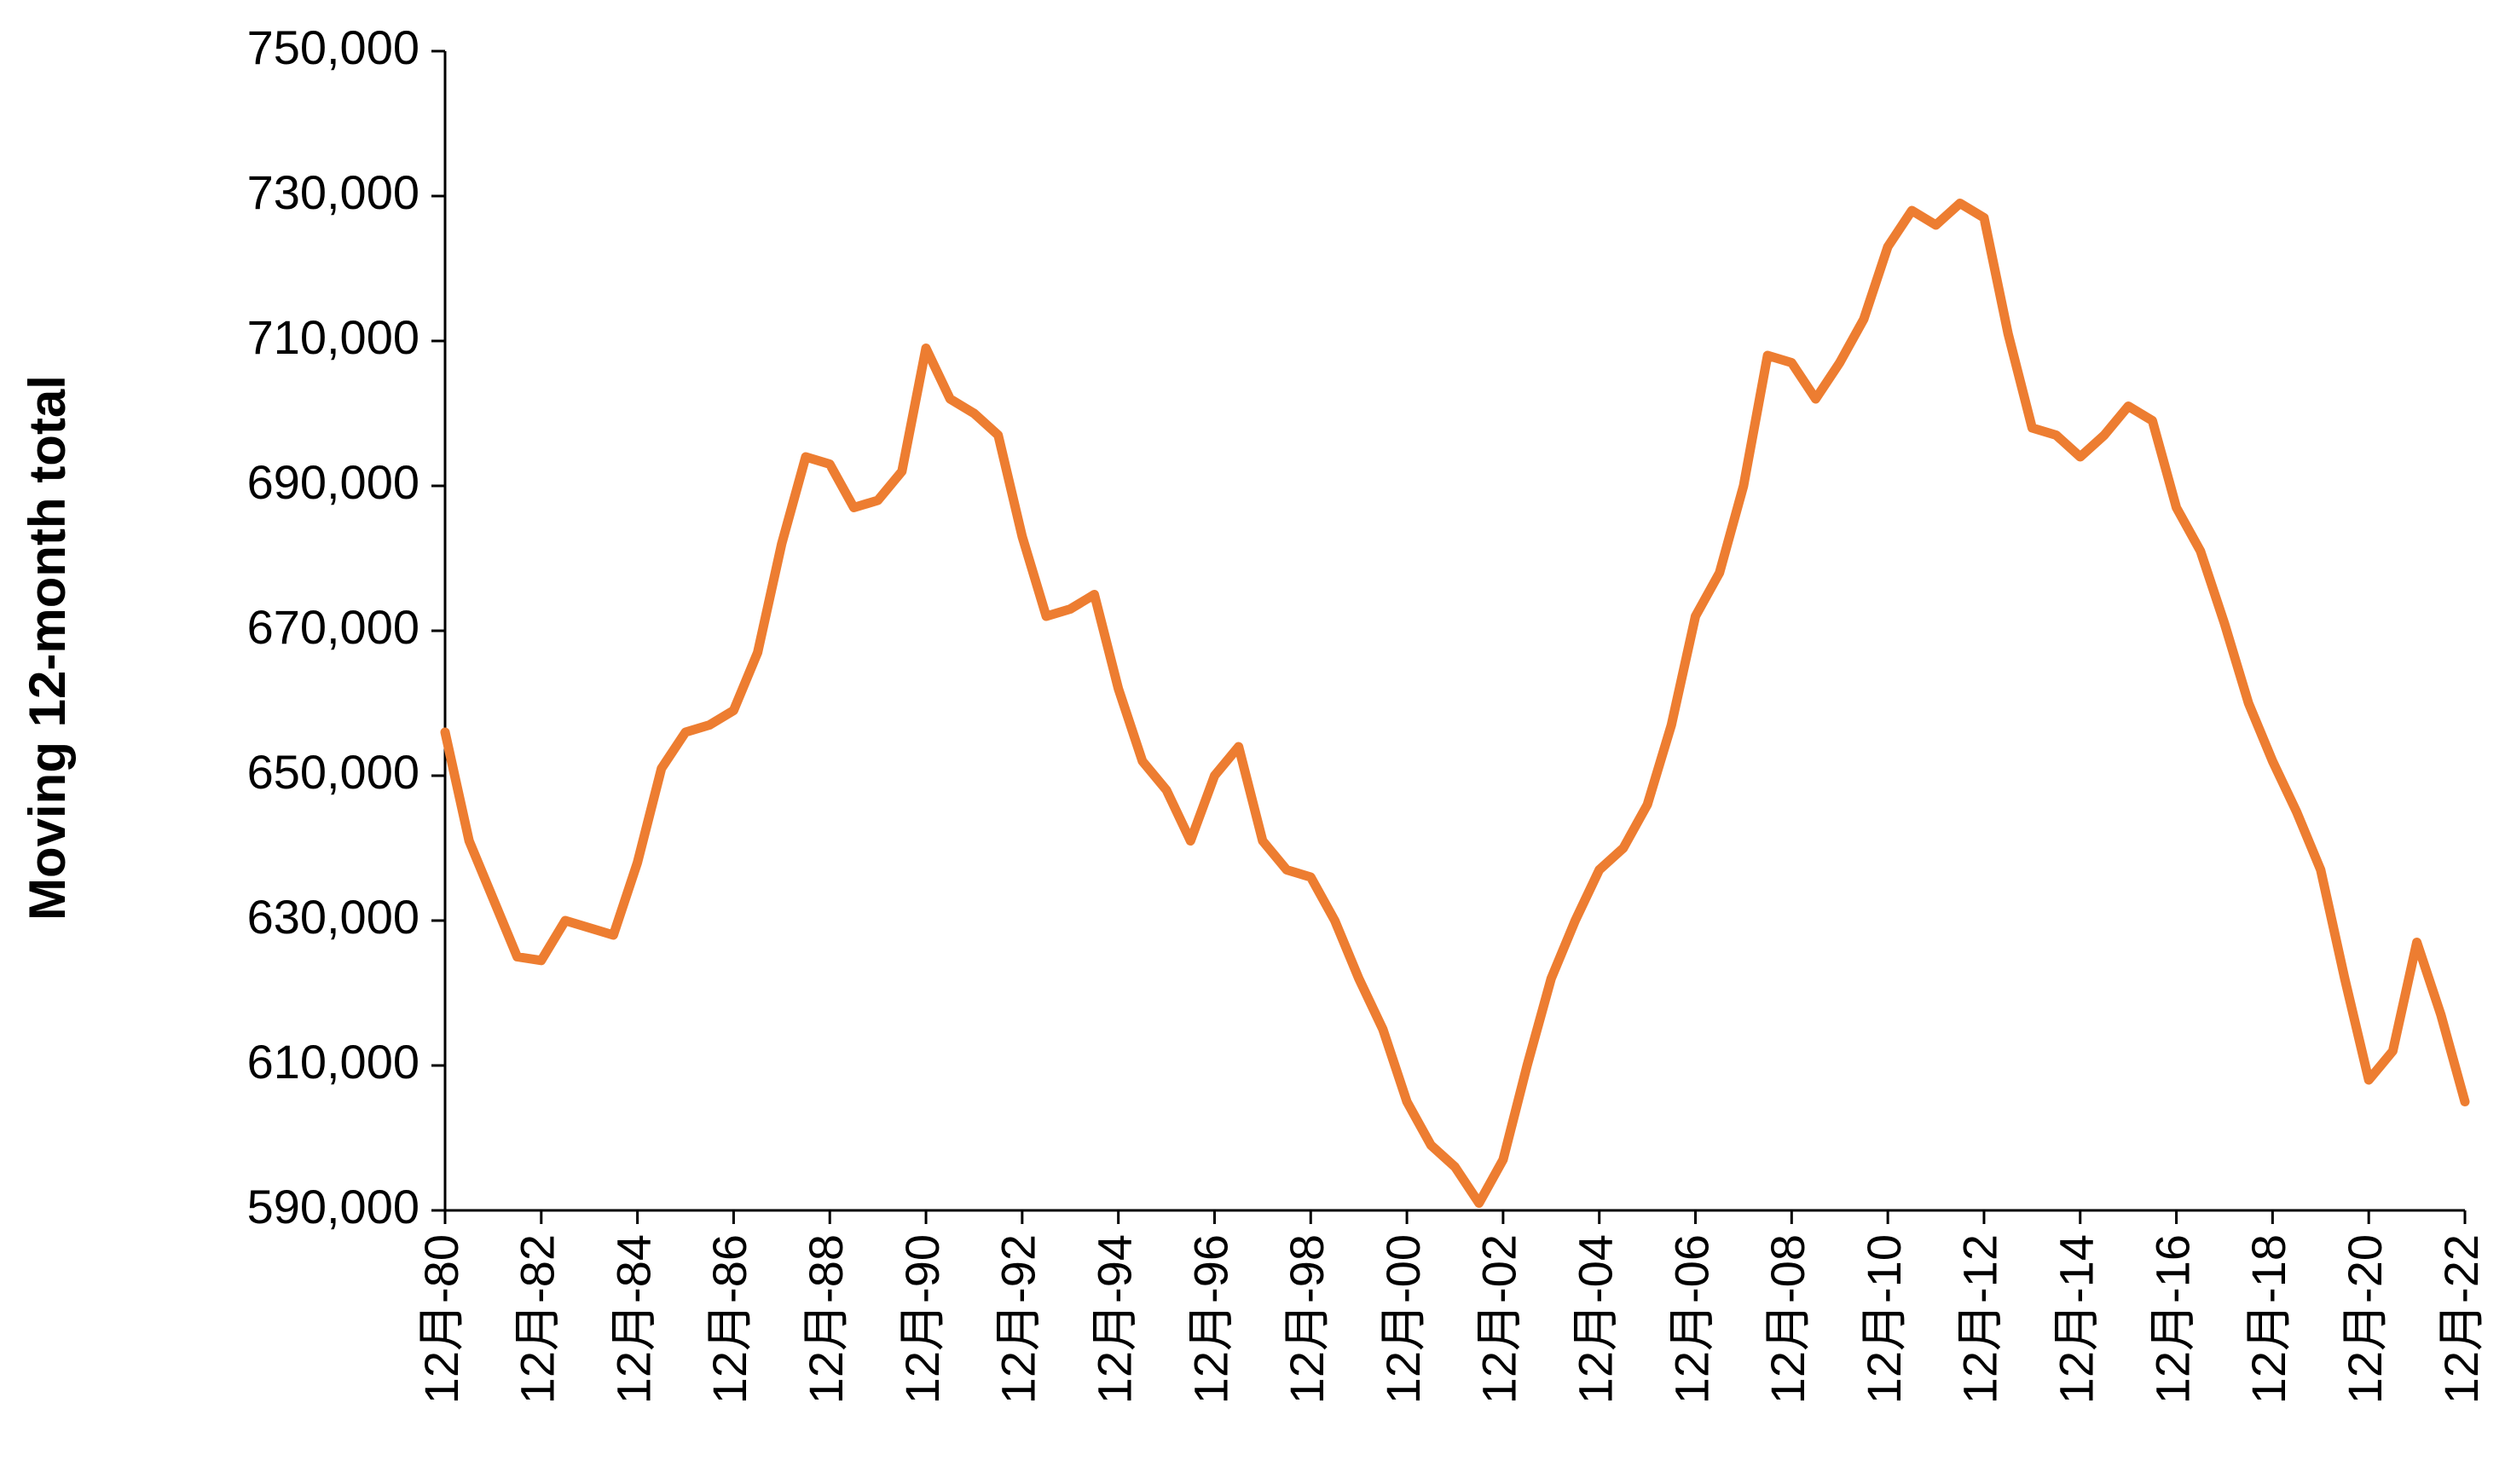 This screenshot has height=1484, width=2505. What do you see at coordinates (922, 1319) in the screenshot?
I see `x-tick-label: 12月-90` at bounding box center [922, 1319].